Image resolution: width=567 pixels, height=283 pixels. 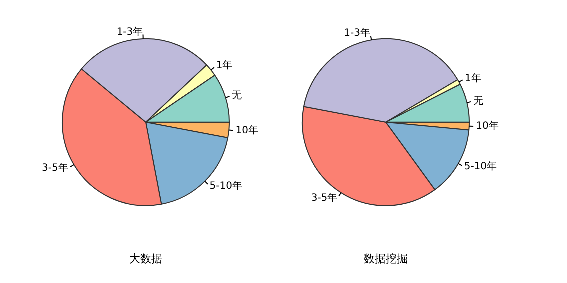 What do you see at coordinates (146, 259) in the screenshot?
I see `text: 大数据` at bounding box center [146, 259].